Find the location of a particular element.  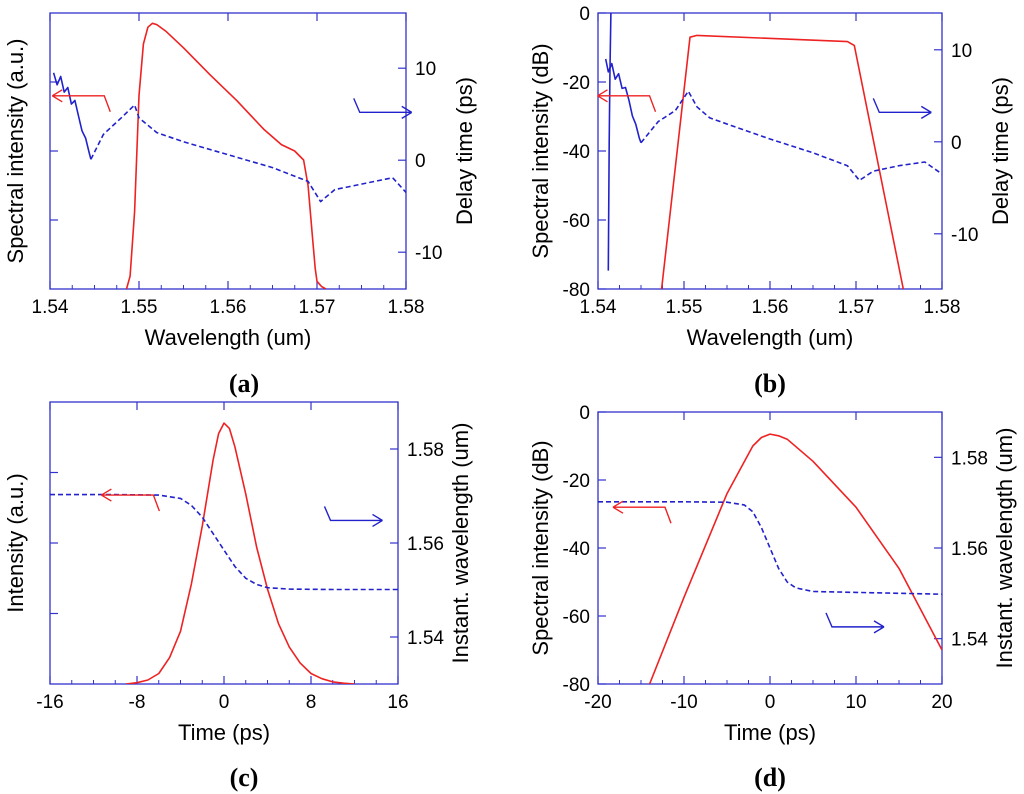

intensity-line-b is located at coordinates (782, 161).